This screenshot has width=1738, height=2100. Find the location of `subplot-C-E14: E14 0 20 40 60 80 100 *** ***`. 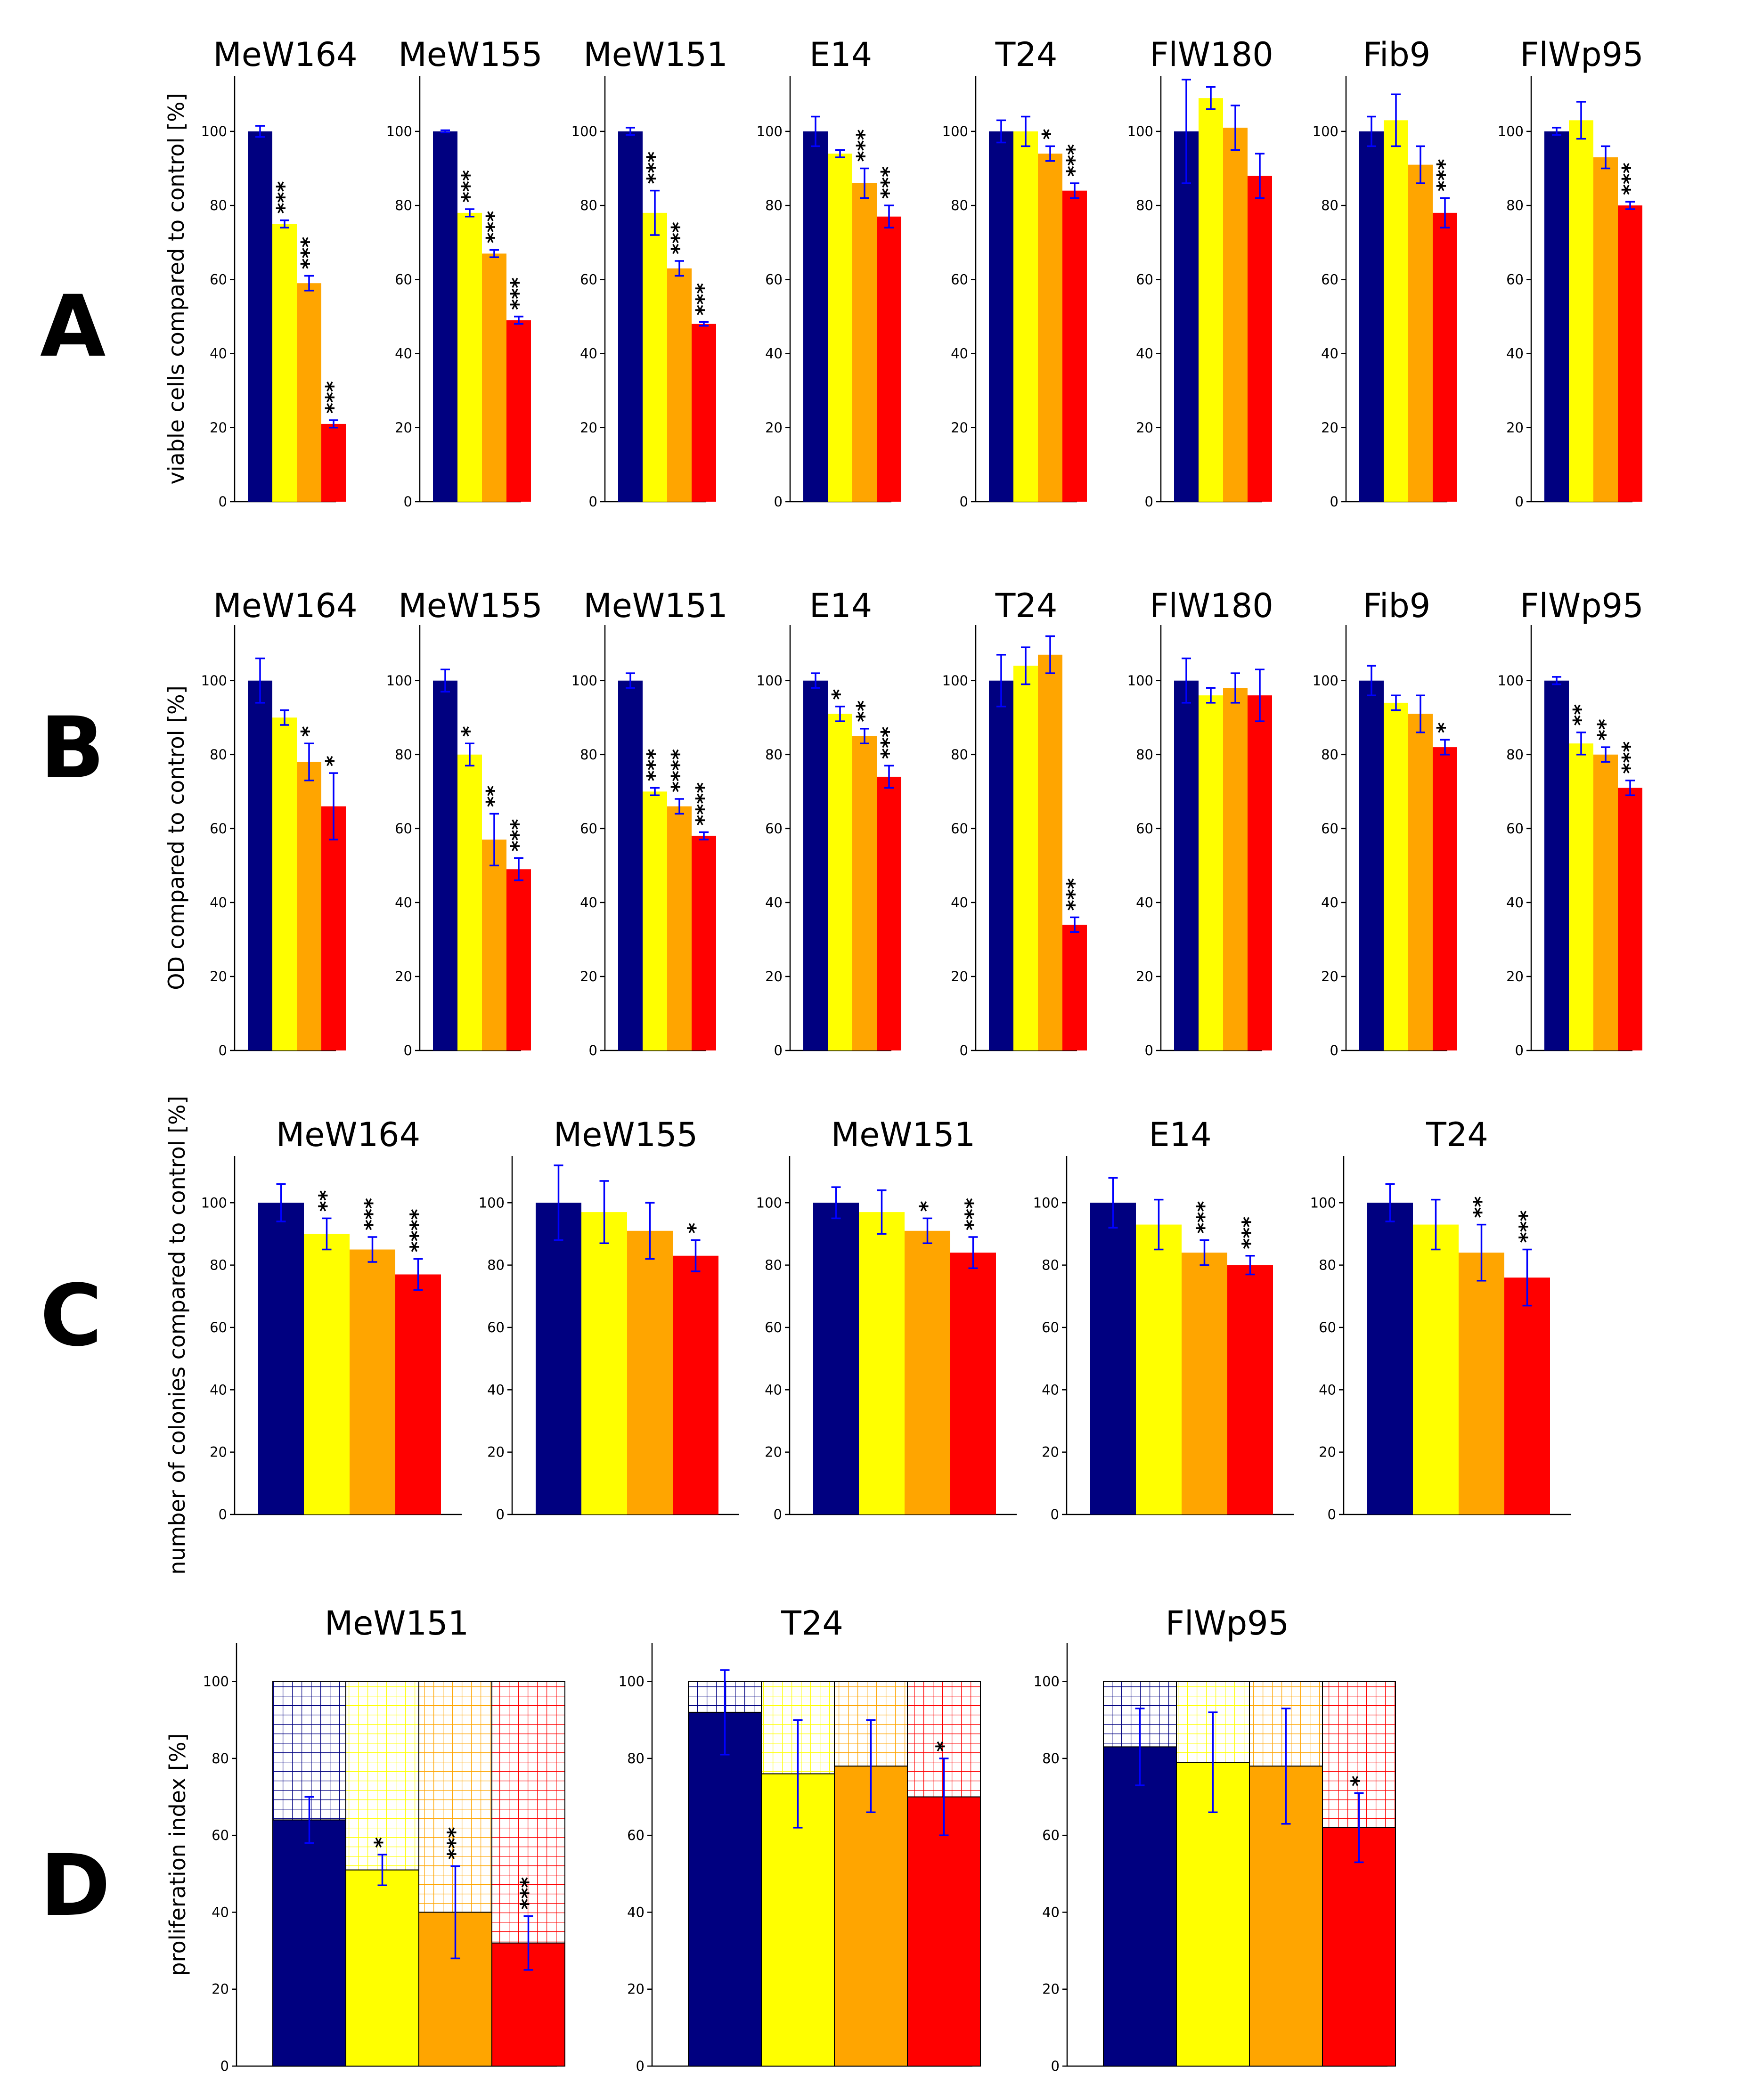

subplot-C-E14: E14 0 20 40 60 80 100 *** *** is located at coordinates (1163, 1318).